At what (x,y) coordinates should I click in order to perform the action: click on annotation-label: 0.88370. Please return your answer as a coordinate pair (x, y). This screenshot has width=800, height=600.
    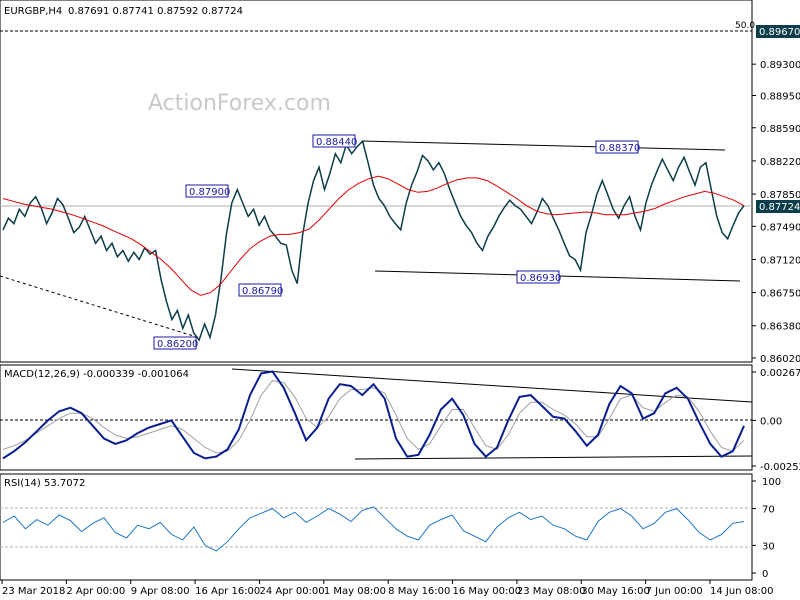
    Looking at the image, I should click on (619, 148).